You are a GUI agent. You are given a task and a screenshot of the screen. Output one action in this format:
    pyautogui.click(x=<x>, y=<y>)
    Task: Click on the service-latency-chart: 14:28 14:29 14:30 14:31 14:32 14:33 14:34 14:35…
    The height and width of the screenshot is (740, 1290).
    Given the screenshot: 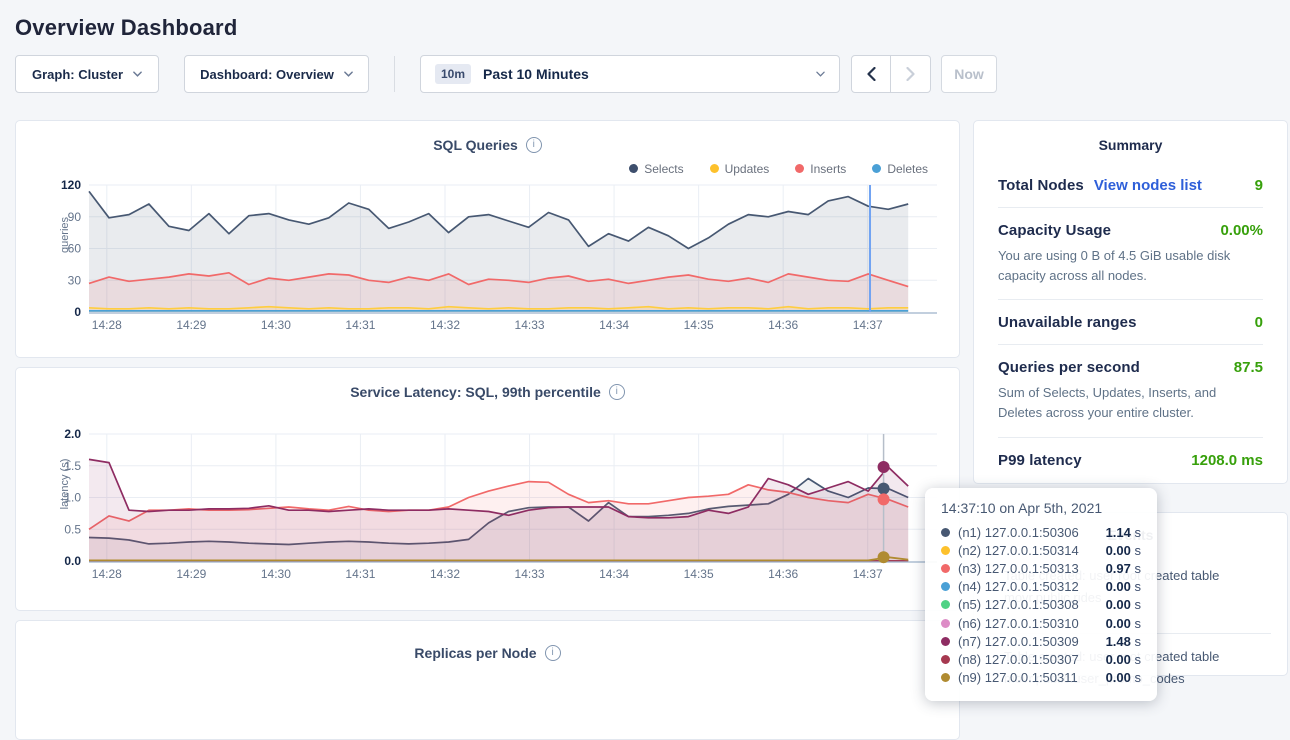 What is the action you would take?
    pyautogui.click(x=500, y=504)
    